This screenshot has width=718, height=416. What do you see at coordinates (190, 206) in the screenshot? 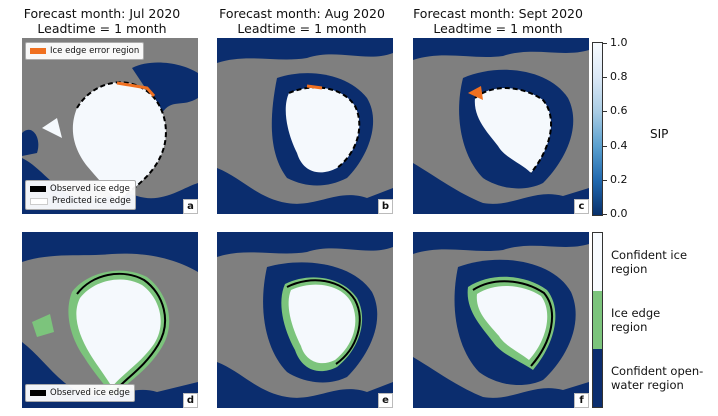
I see `panel-label: a` at bounding box center [190, 206].